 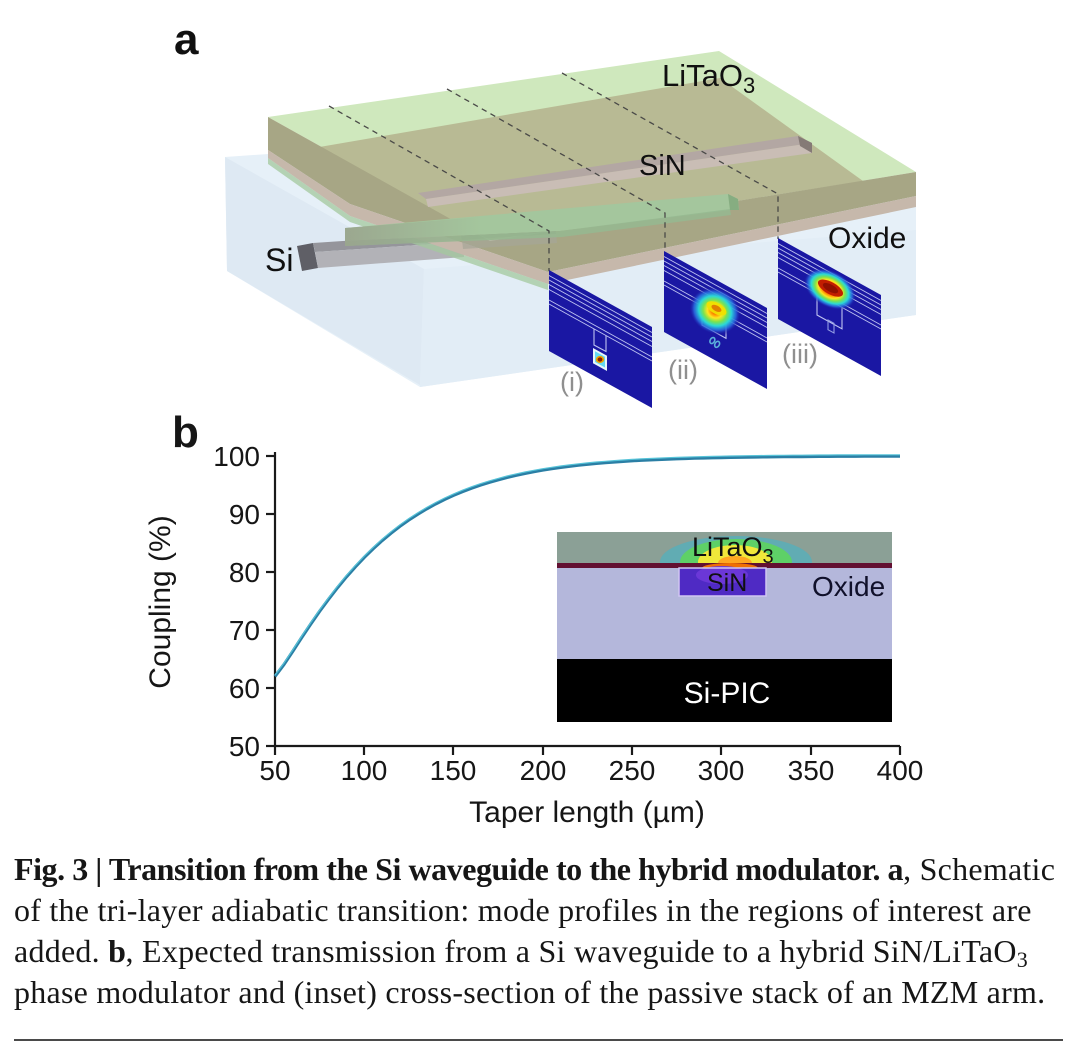 What do you see at coordinates (186, 39) in the screenshot?
I see `svg-text: a` at bounding box center [186, 39].